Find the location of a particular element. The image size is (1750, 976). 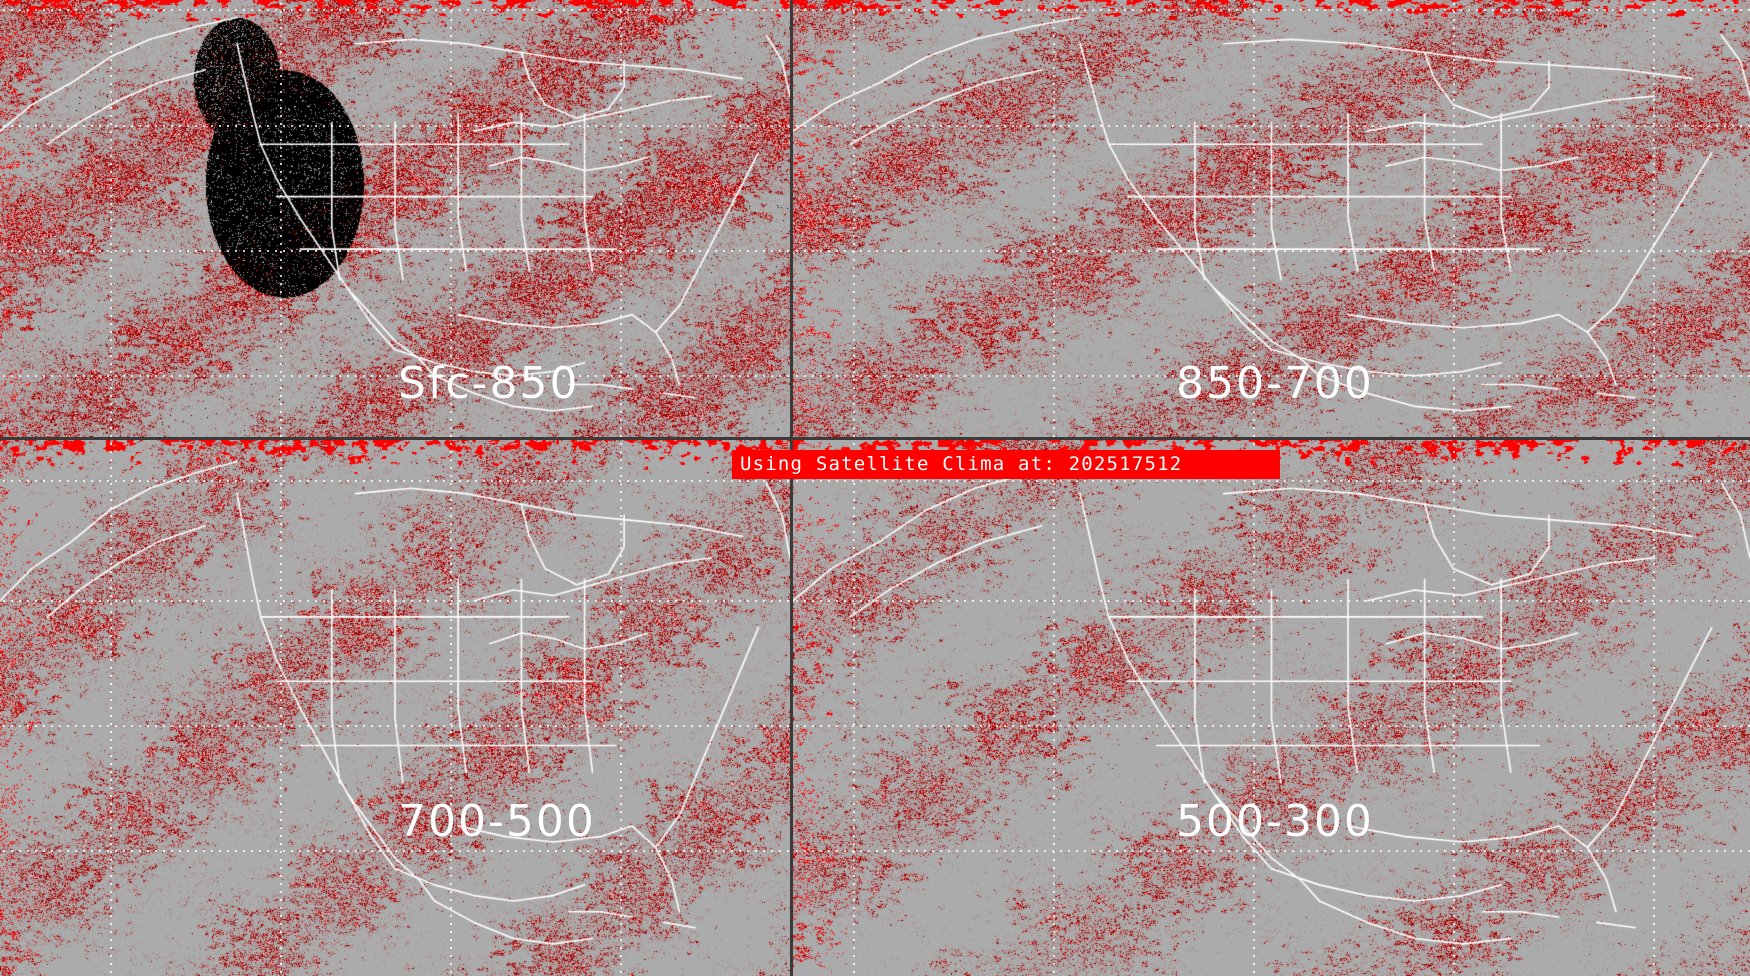

panel-divider-vertical-bottom is located at coordinates (791, 708).